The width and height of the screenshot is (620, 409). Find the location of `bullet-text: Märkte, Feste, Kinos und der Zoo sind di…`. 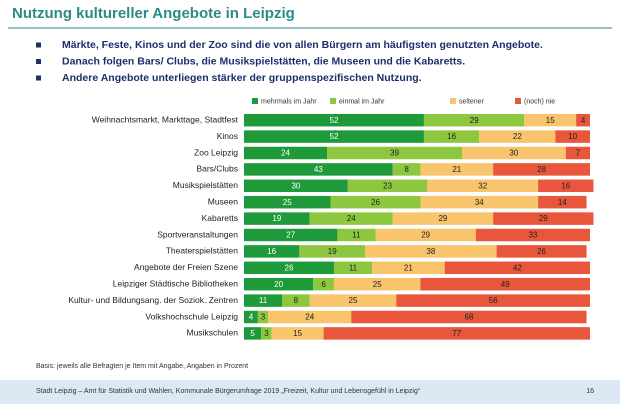

bullet-text: Märkte, Feste, Kinos und der Zoo sind di… is located at coordinates (302, 45).